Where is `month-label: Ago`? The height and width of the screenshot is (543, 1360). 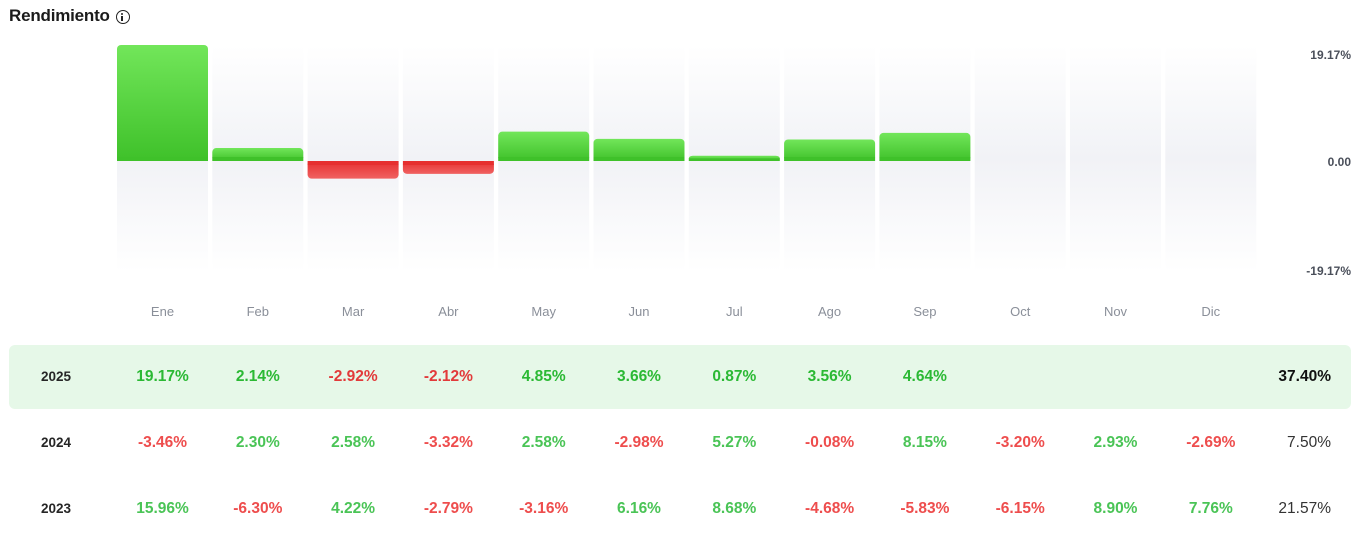
month-label: Ago is located at coordinates (829, 311).